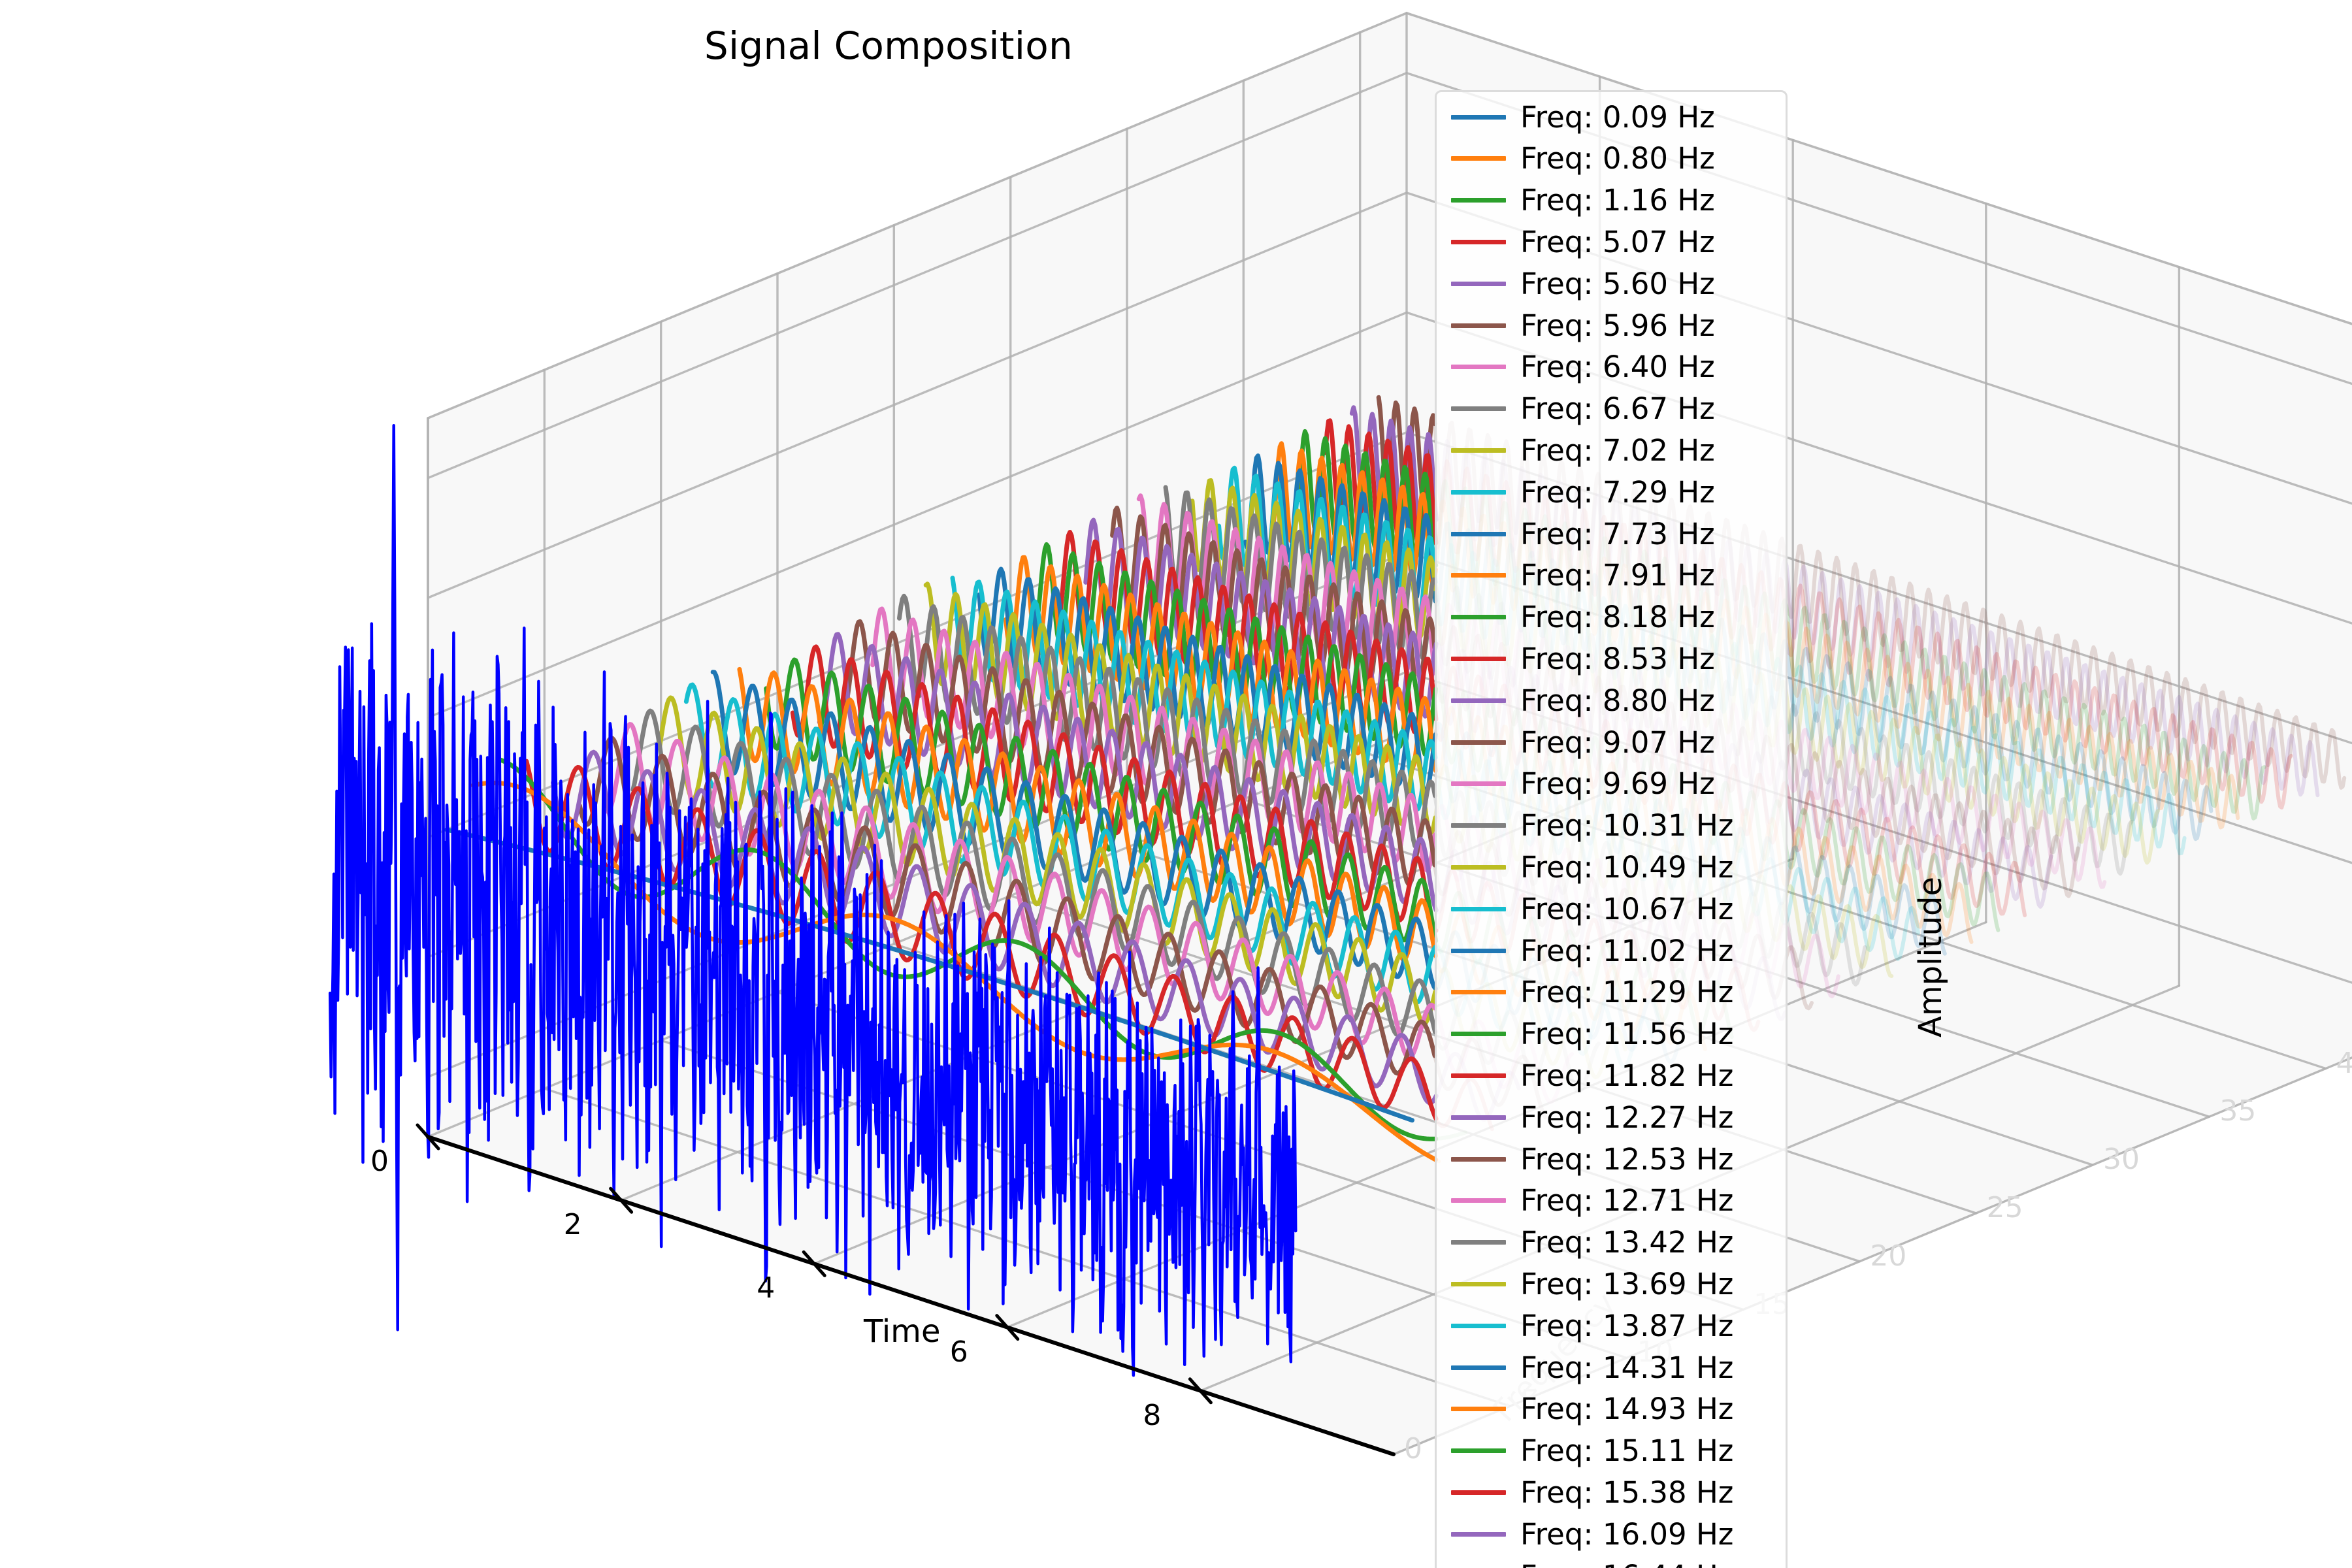 Image resolution: width=2352 pixels, height=1568 pixels. What do you see at coordinates (1611, 1201) in the screenshot?
I see `legend-item: Freq: 12.71 Hz` at bounding box center [1611, 1201].